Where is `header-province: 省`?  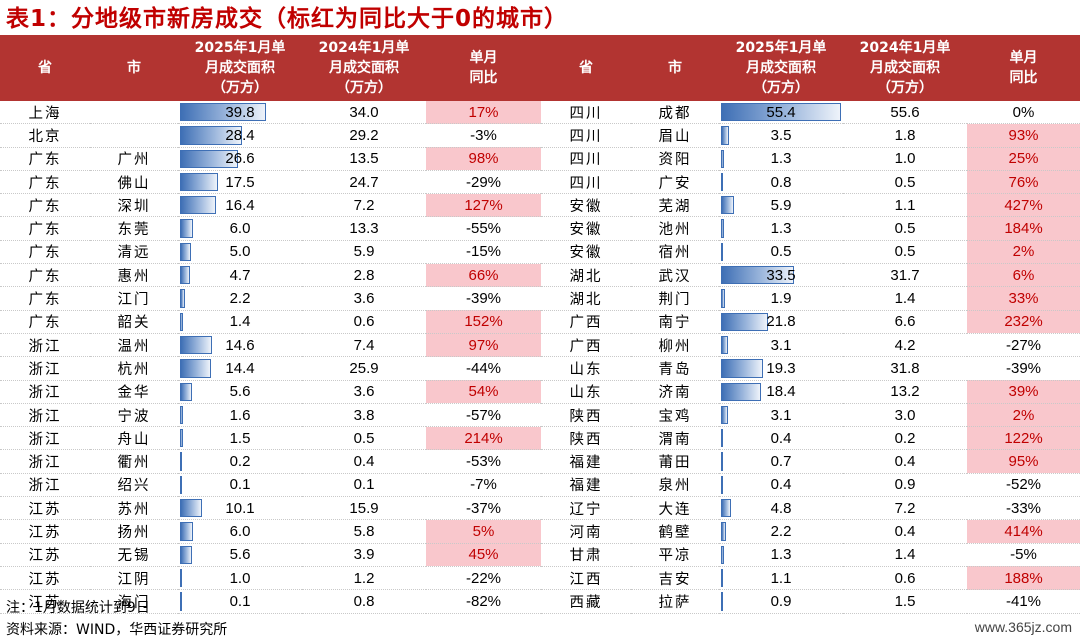 header-province: 省 is located at coordinates (45, 68).